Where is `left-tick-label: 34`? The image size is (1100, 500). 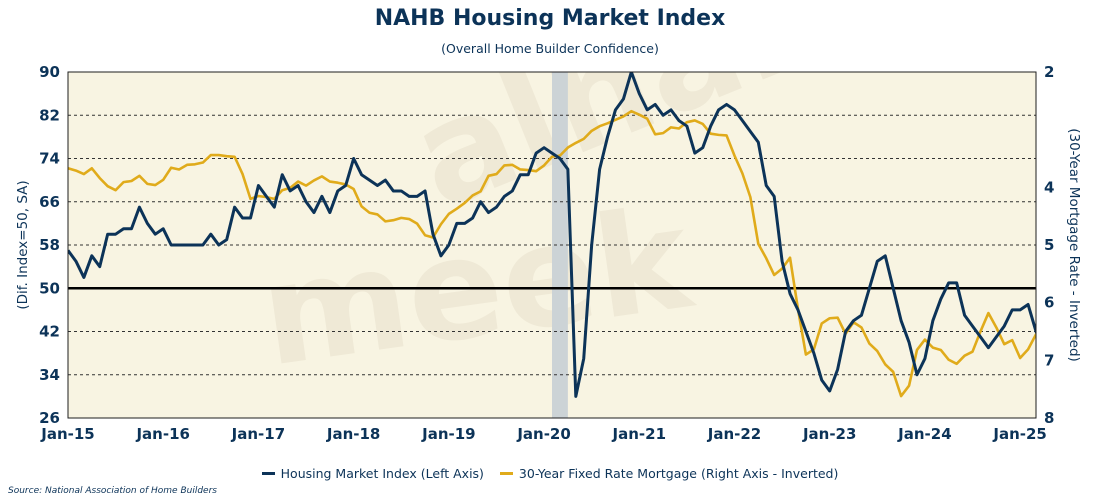
left-tick-label: 34 is located at coordinates (49, 375).